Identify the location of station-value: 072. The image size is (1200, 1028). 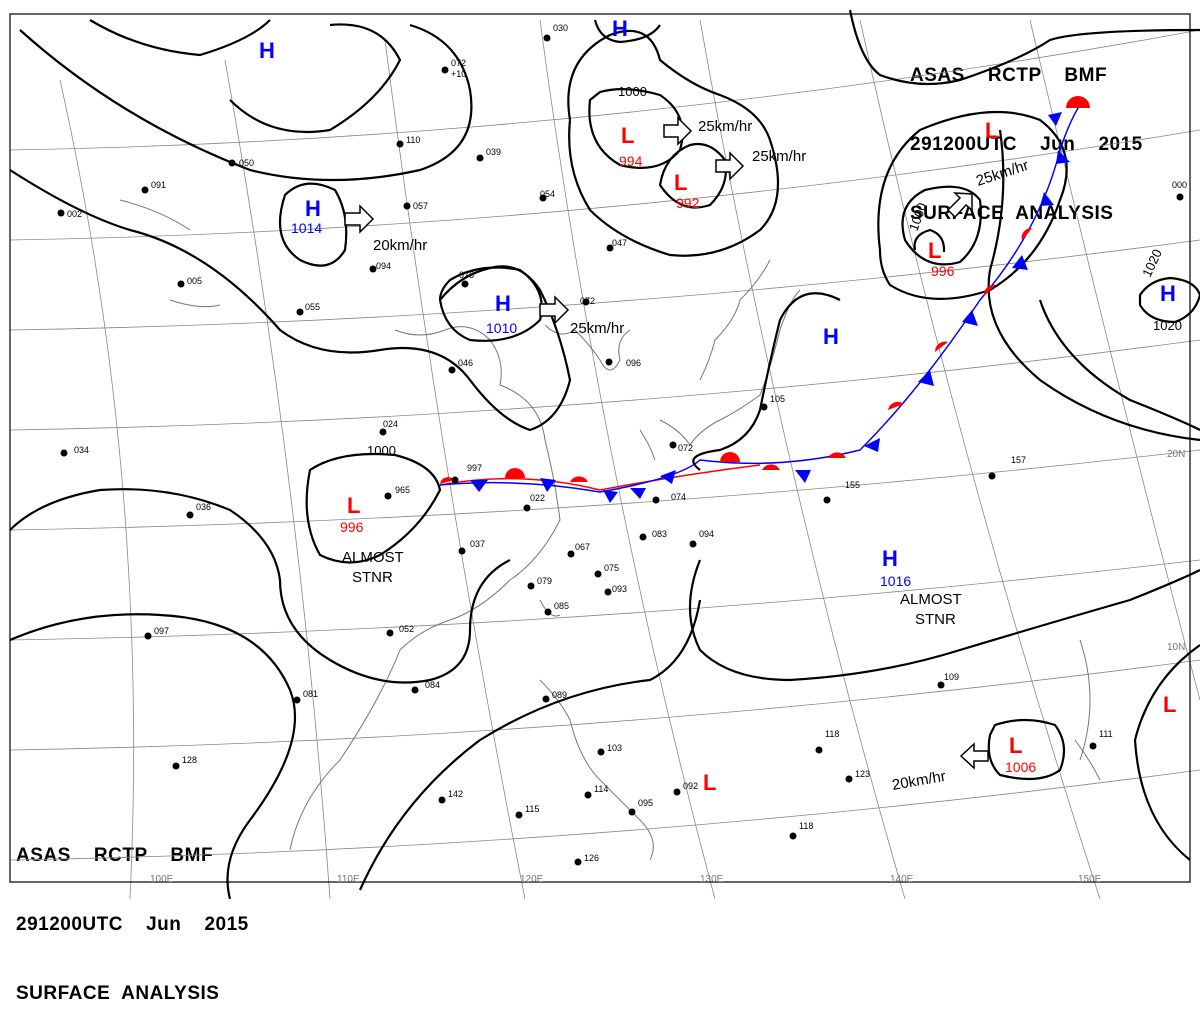
(685, 448).